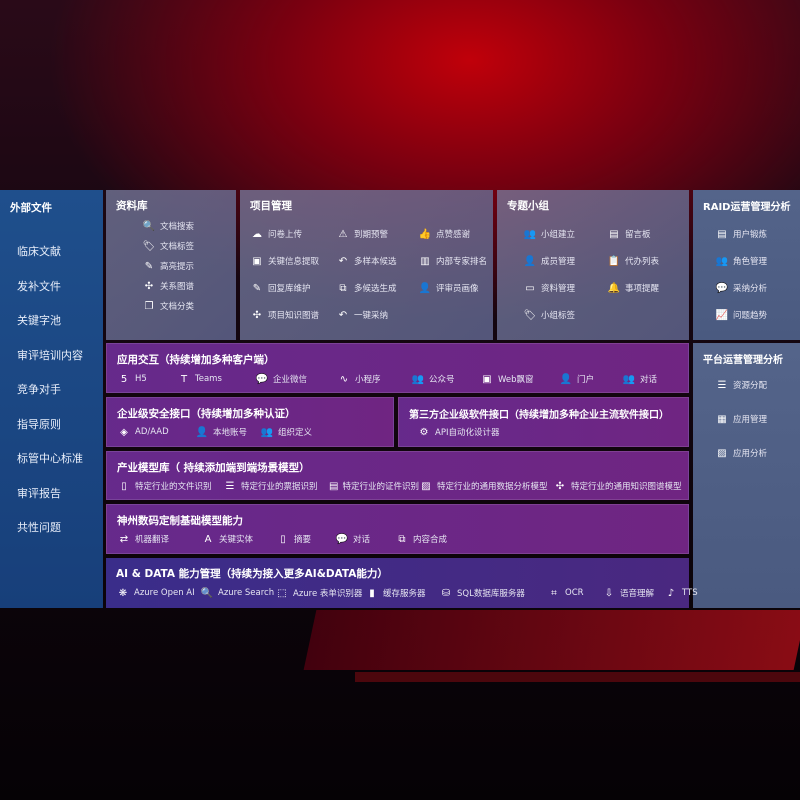 The height and width of the screenshot is (800, 800). I want to click on panel-raid: RAID运营管理分析 ▤ 用户锻炼 👥 角色管理 💬 采纳分析 📈 问题趋势, so click(746, 265).